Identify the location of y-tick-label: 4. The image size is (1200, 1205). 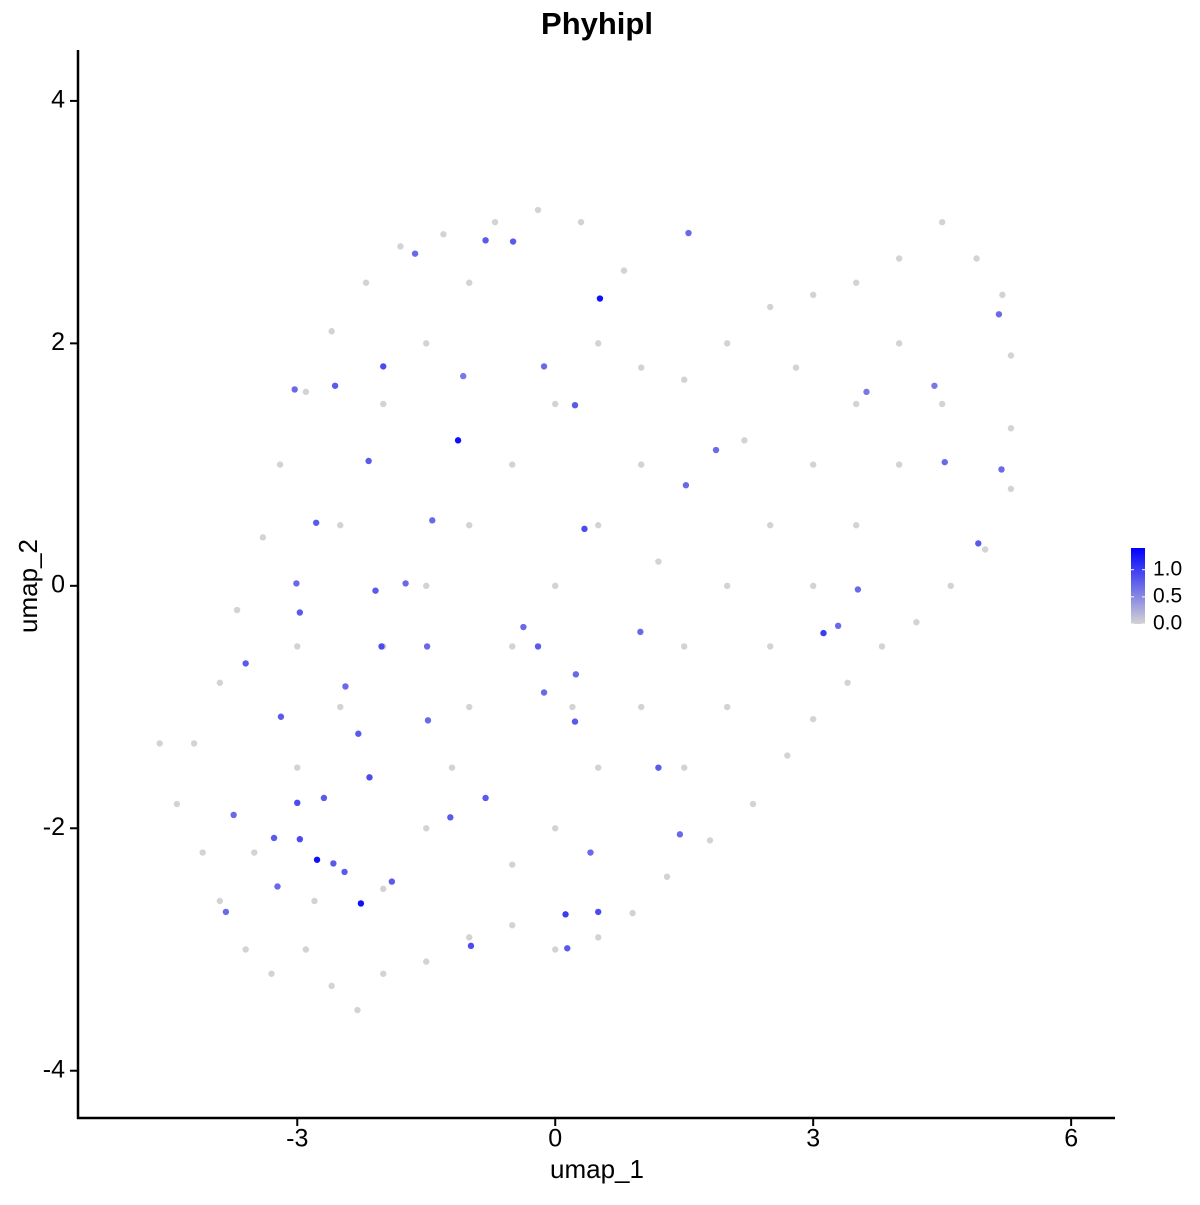
(58, 100).